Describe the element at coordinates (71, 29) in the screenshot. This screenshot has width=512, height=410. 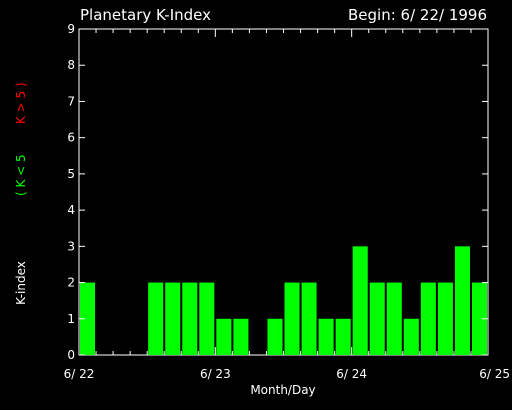
I see `y-tick-label: 9` at that location.